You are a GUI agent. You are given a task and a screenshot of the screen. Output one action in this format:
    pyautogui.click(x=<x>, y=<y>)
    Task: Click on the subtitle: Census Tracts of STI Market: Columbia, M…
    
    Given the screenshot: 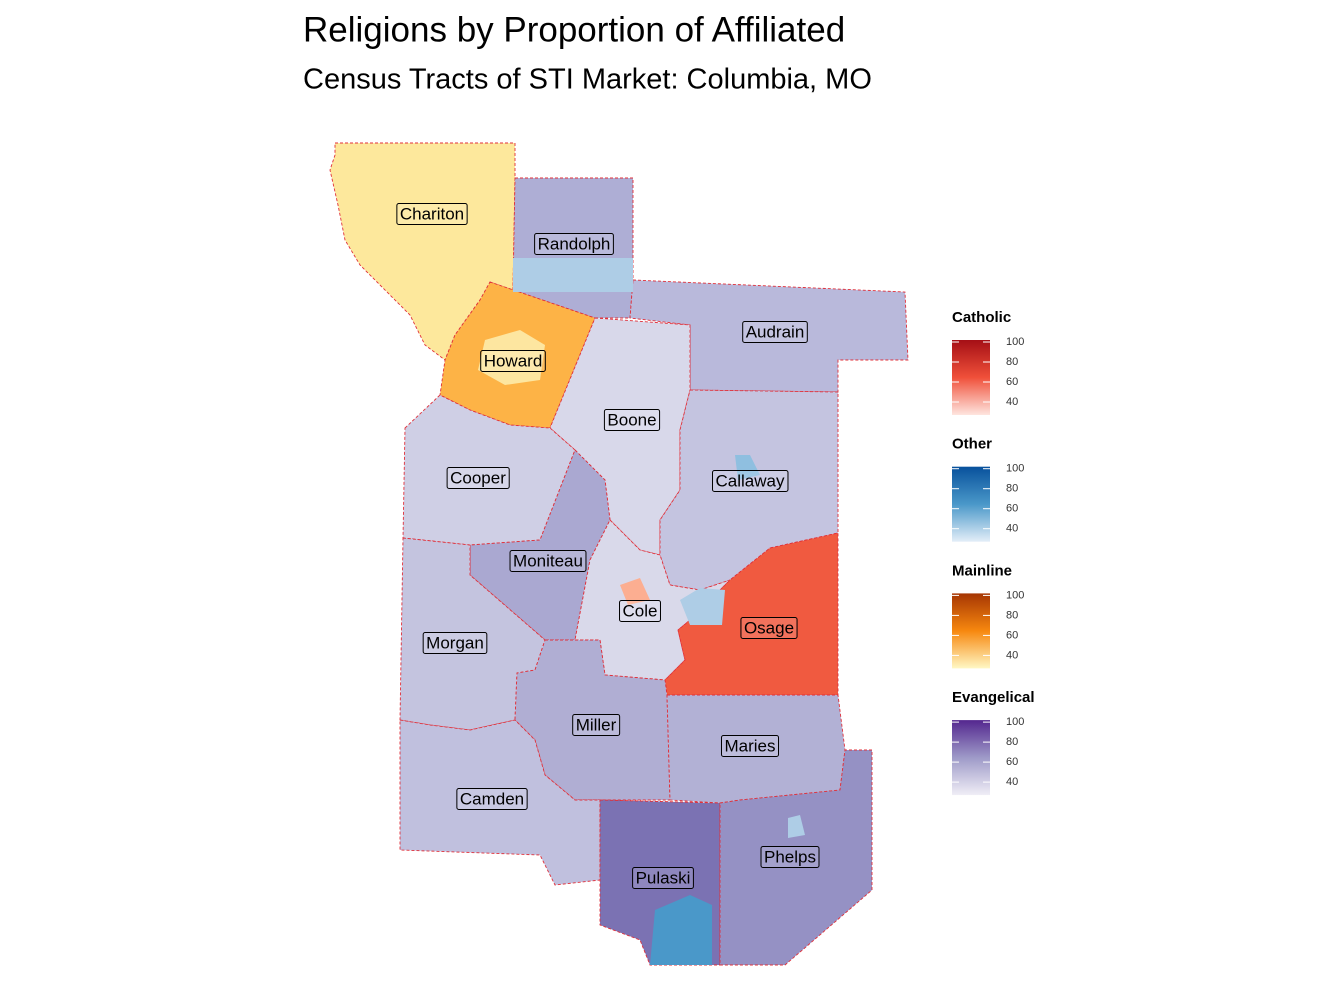 What is the action you would take?
    pyautogui.click(x=587, y=80)
    